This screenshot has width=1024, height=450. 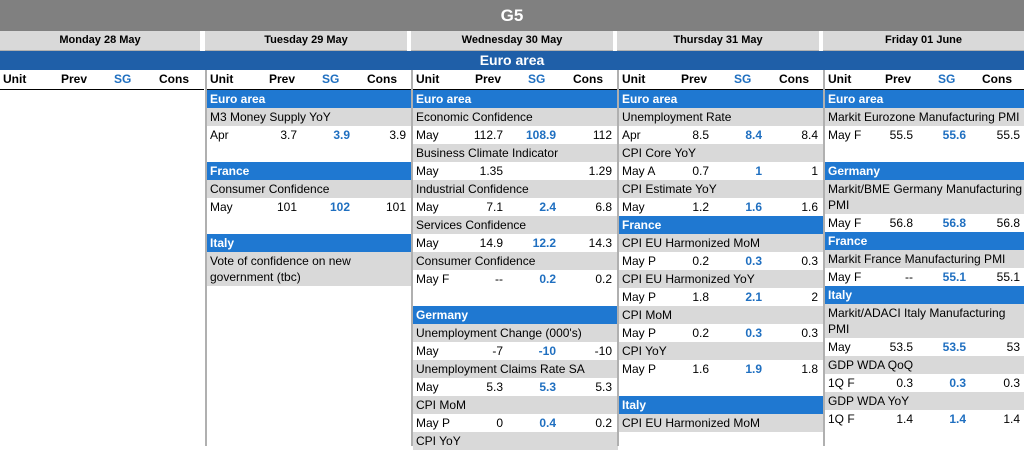 What do you see at coordinates (339, 207) in the screenshot?
I see `value-sg: 102` at bounding box center [339, 207].